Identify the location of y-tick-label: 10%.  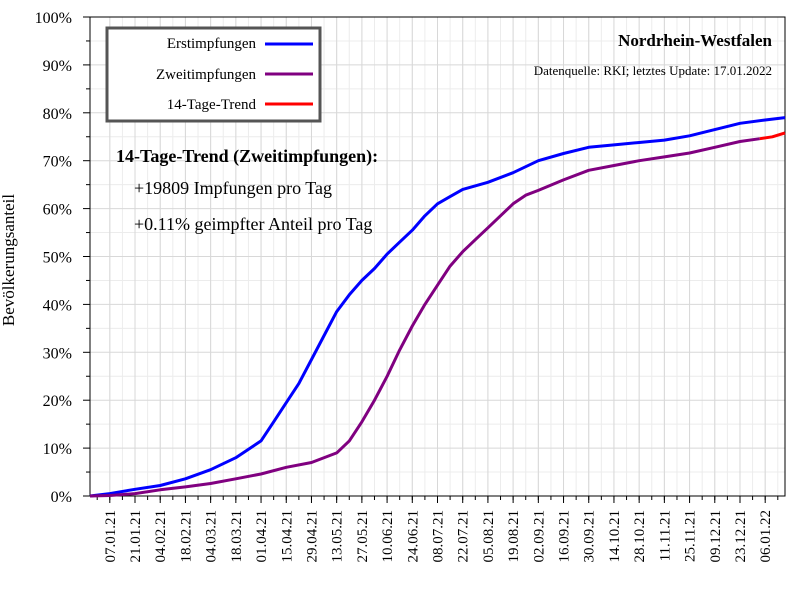
(57, 449).